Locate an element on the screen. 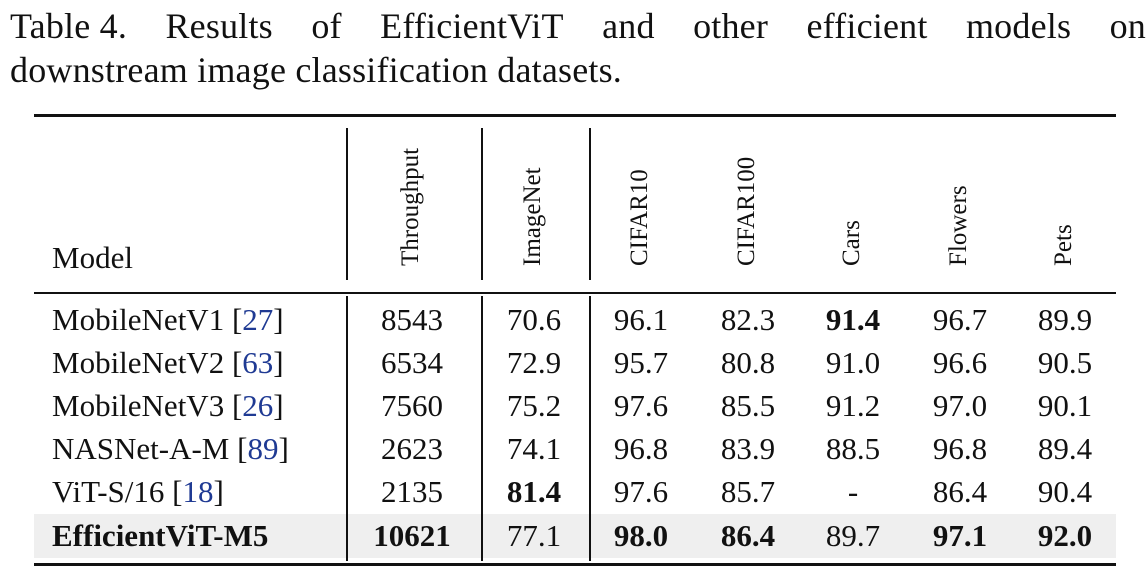 The height and width of the screenshot is (580, 1148). value-cell-cifar100: 82.3 is located at coordinates (748, 319).